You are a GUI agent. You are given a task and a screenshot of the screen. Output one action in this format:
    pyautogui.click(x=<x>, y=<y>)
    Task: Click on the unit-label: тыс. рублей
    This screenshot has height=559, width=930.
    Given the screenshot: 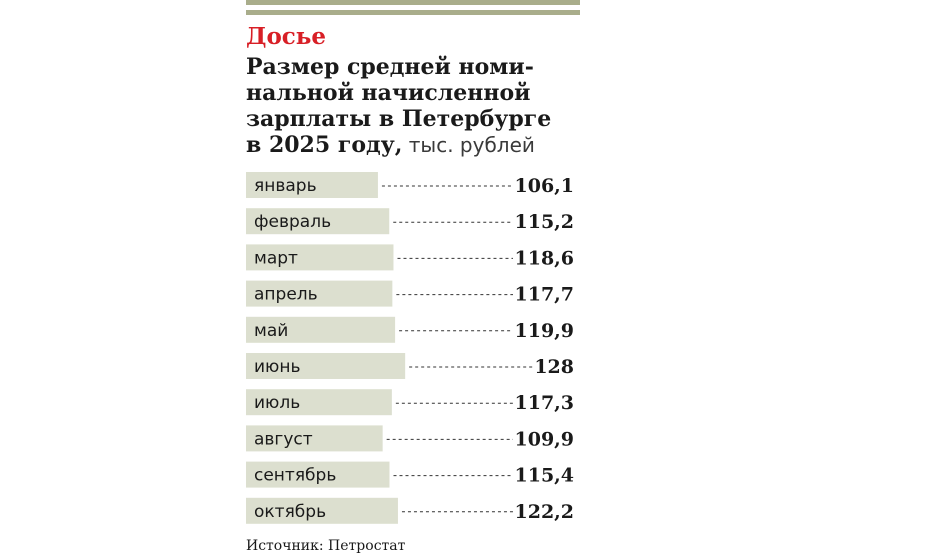 What is the action you would take?
    pyautogui.click(x=468, y=145)
    